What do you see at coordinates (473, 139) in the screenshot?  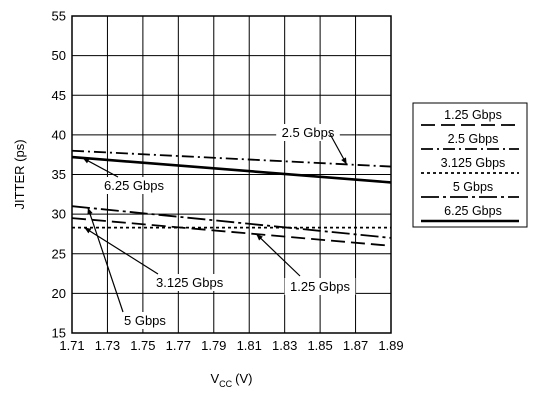 I see `legend-label: 2.5 Gbps` at bounding box center [473, 139].